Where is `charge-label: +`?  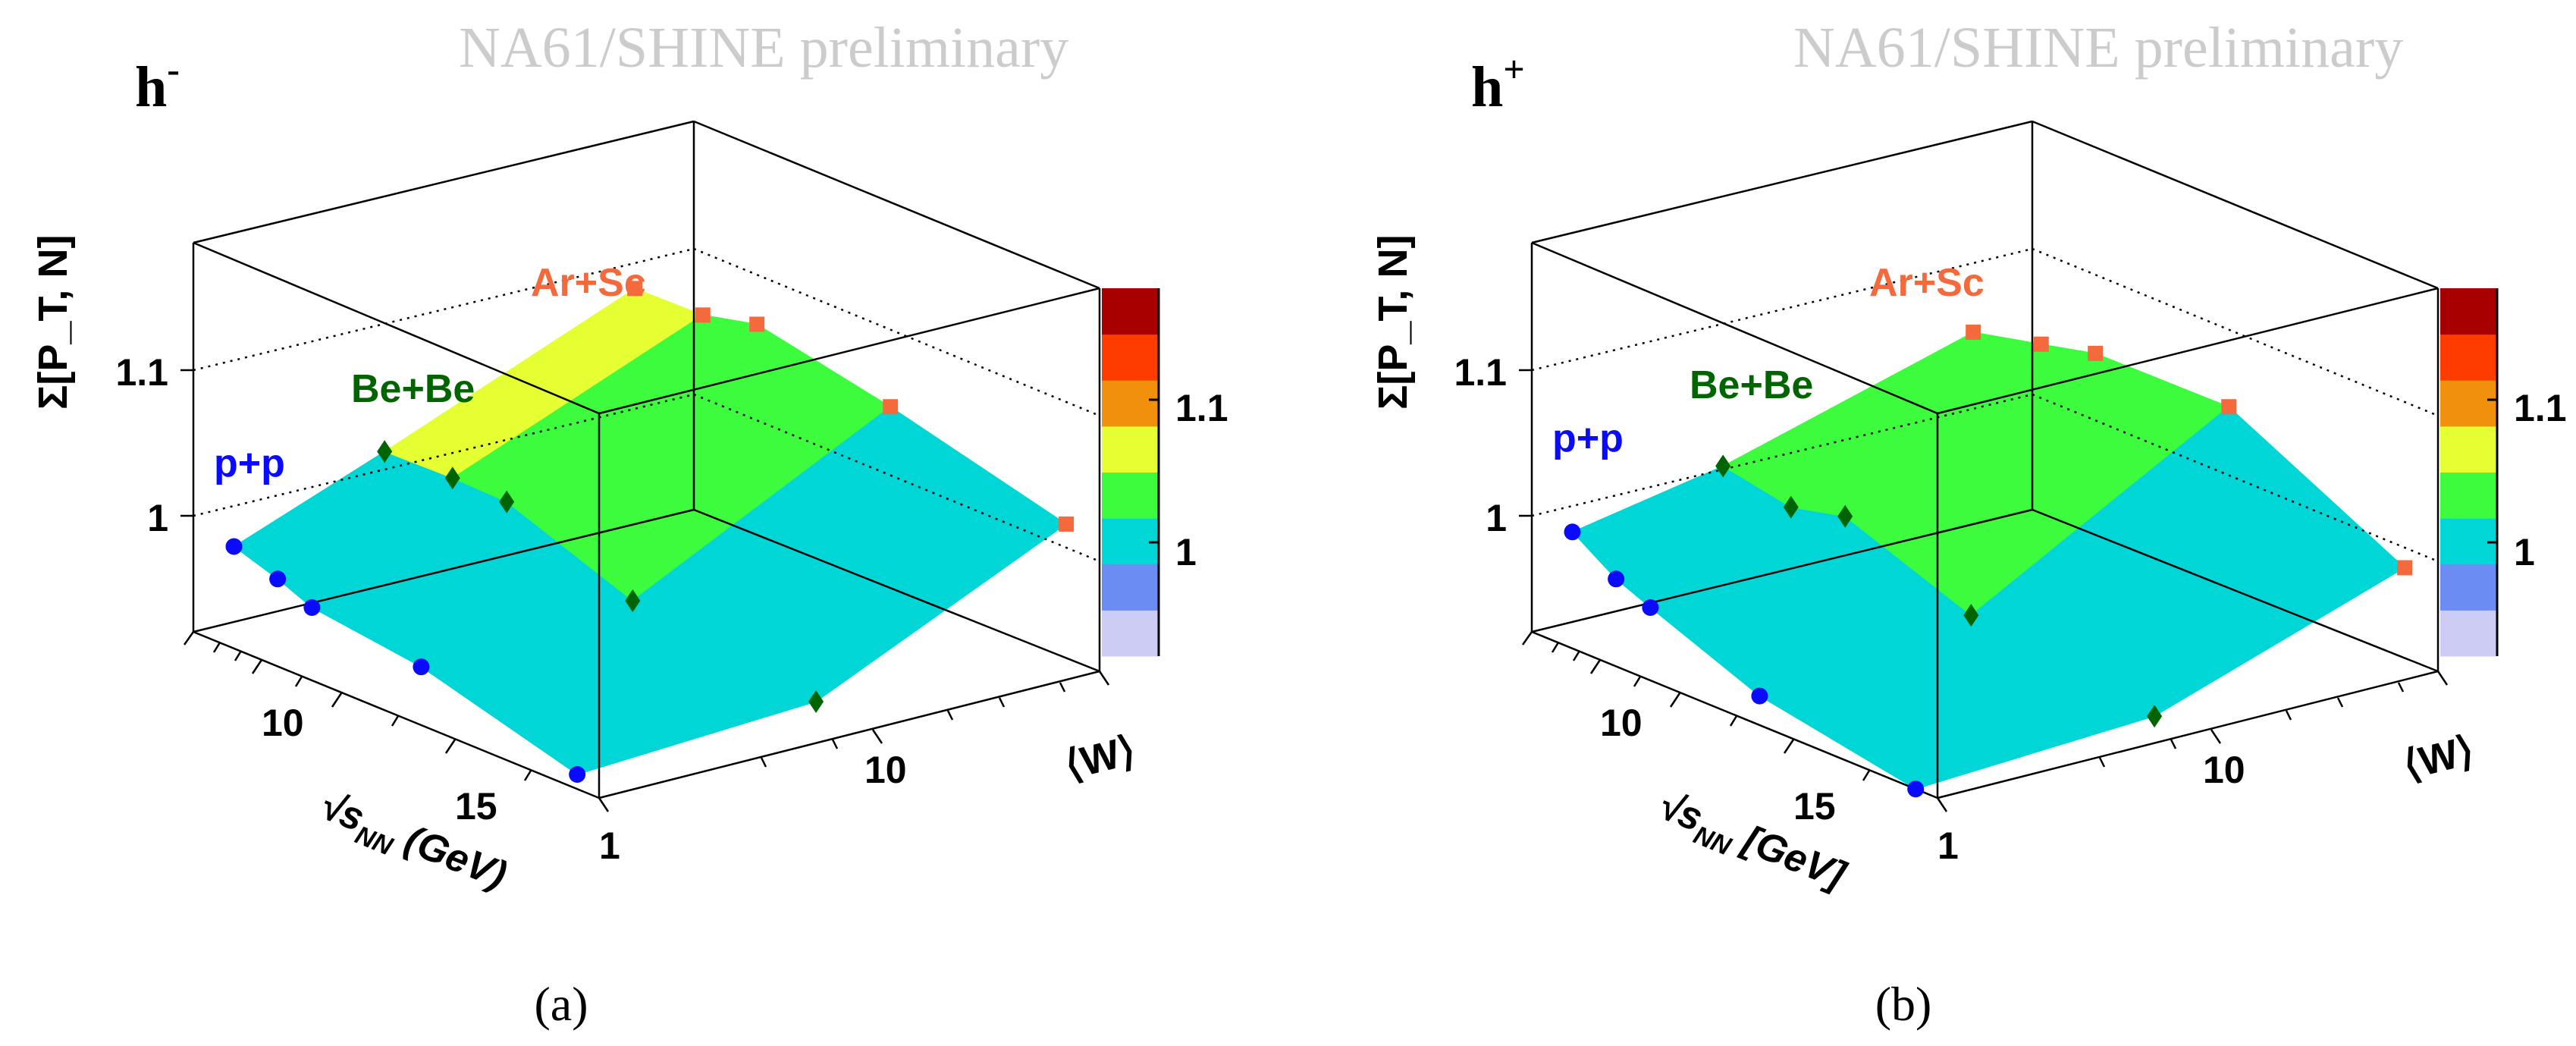
charge-label: + is located at coordinates (1514, 69).